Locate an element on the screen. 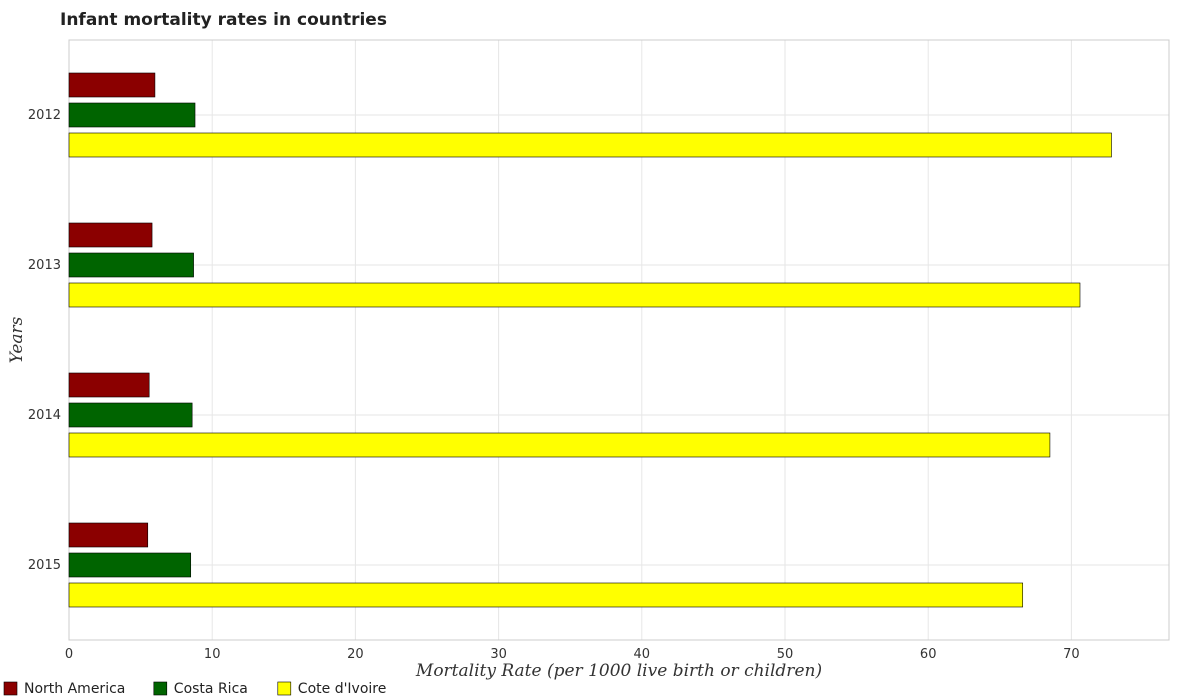  x-tick-label: 50 is located at coordinates (785, 654).